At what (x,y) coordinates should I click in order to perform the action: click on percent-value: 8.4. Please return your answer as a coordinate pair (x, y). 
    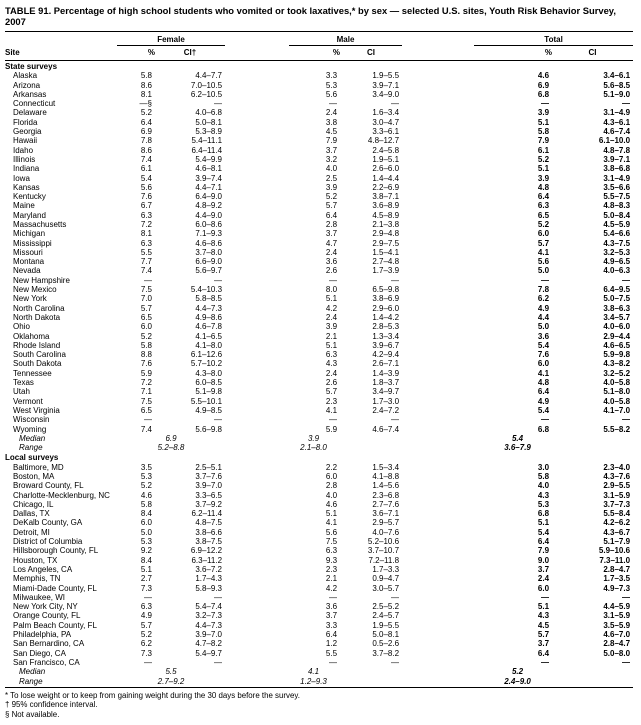
    Looking at the image, I should click on (146, 514).